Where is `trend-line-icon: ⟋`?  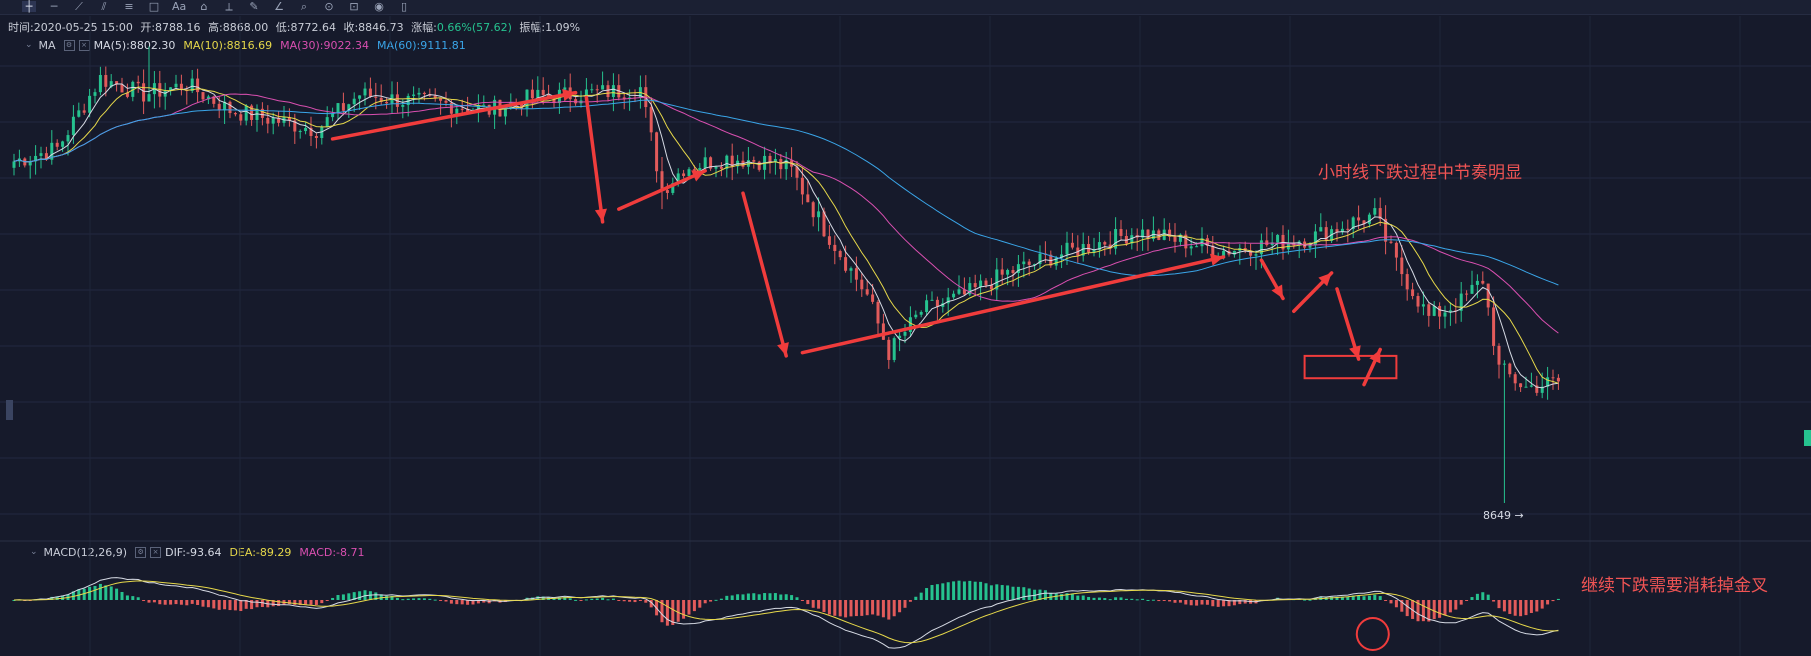 trend-line-icon: ⟋ is located at coordinates (79, 6).